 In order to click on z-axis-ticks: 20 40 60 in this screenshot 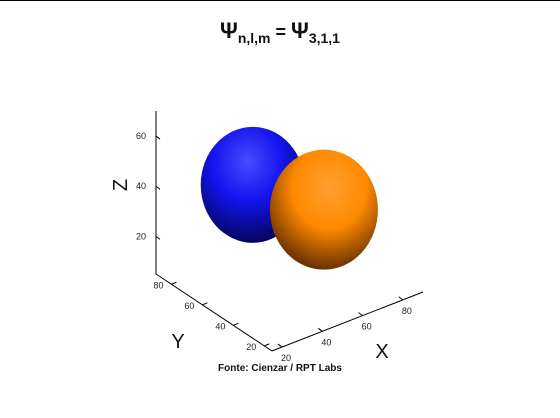, I will do `click(148, 186)`.